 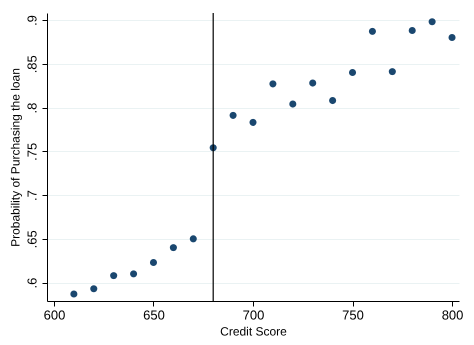 I want to click on y-tick-label: .85, so click(x=32, y=64).